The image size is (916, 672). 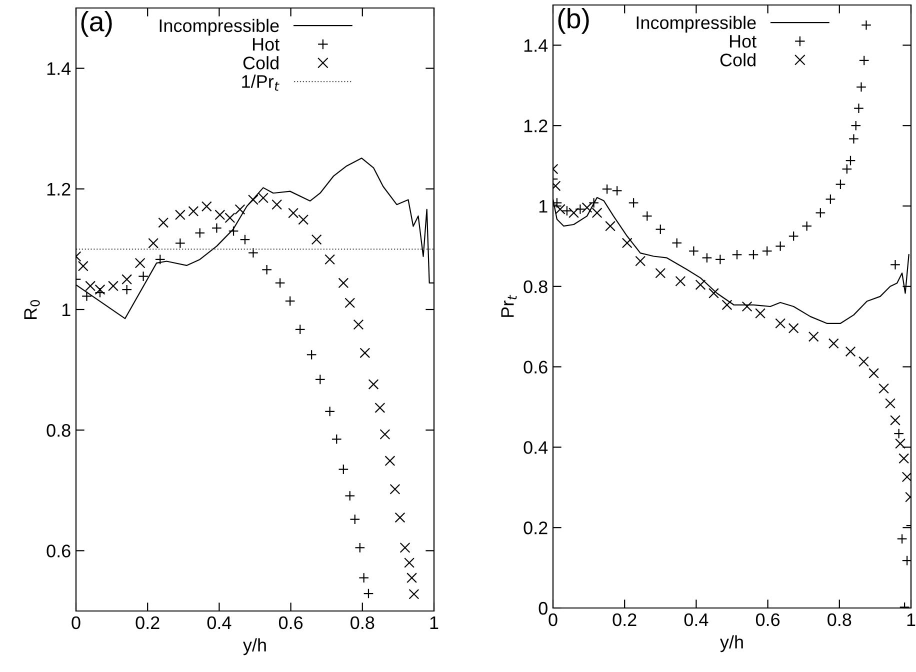 I want to click on y-axis-title: R$_{0}$, so click(x=32, y=309).